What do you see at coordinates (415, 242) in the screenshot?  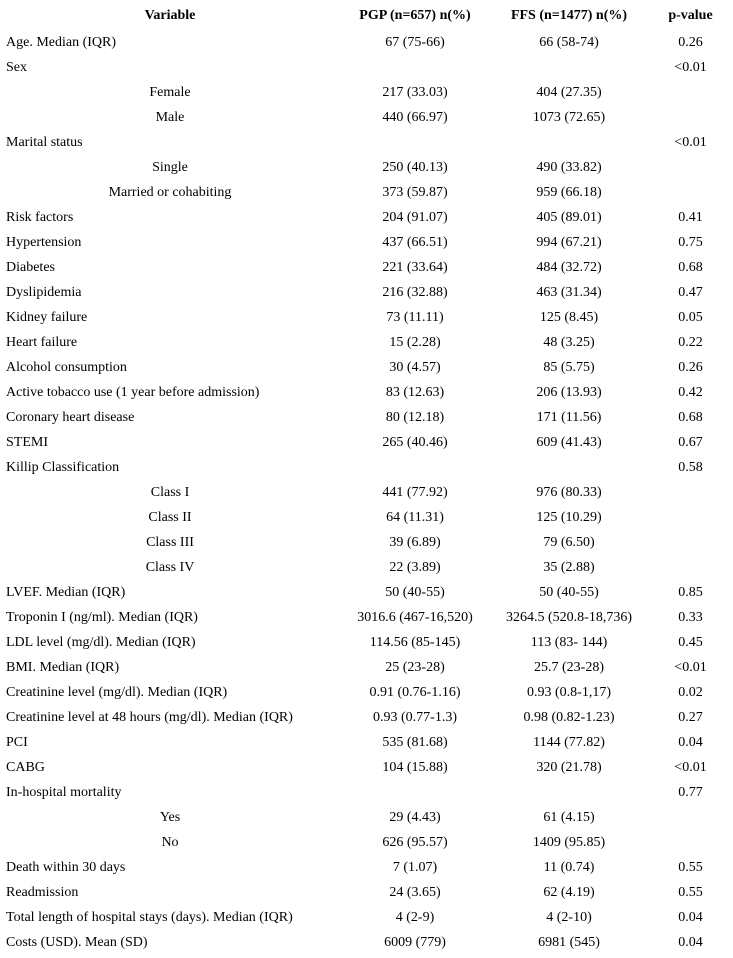 I see `cell-pgp-value: 437 (66.51)` at bounding box center [415, 242].